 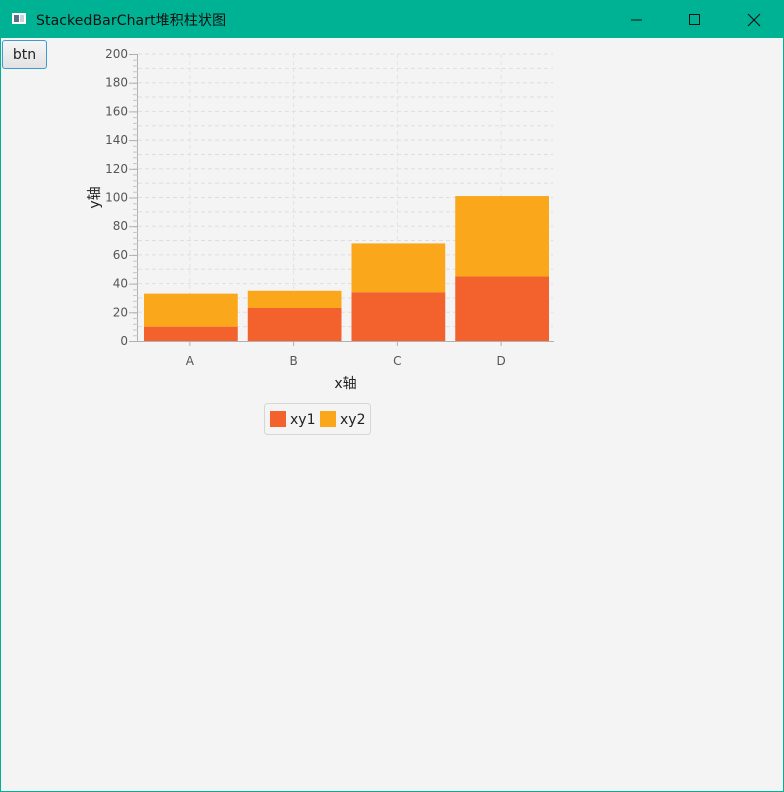 What do you see at coordinates (399, 267) in the screenshot?
I see `bar-xy2-C` at bounding box center [399, 267].